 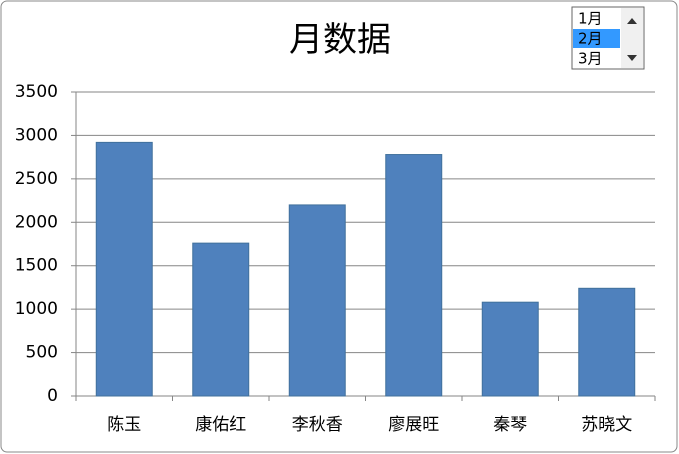 I want to click on y-tick-label: 0, so click(x=52, y=396).